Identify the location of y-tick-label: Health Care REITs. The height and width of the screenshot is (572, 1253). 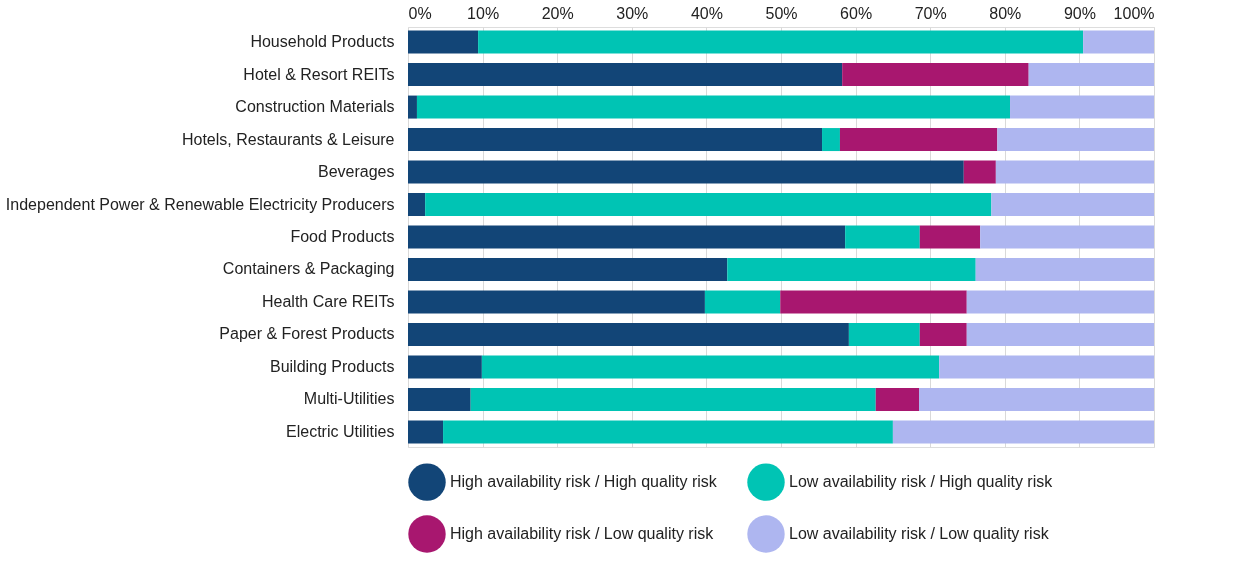
(328, 301).